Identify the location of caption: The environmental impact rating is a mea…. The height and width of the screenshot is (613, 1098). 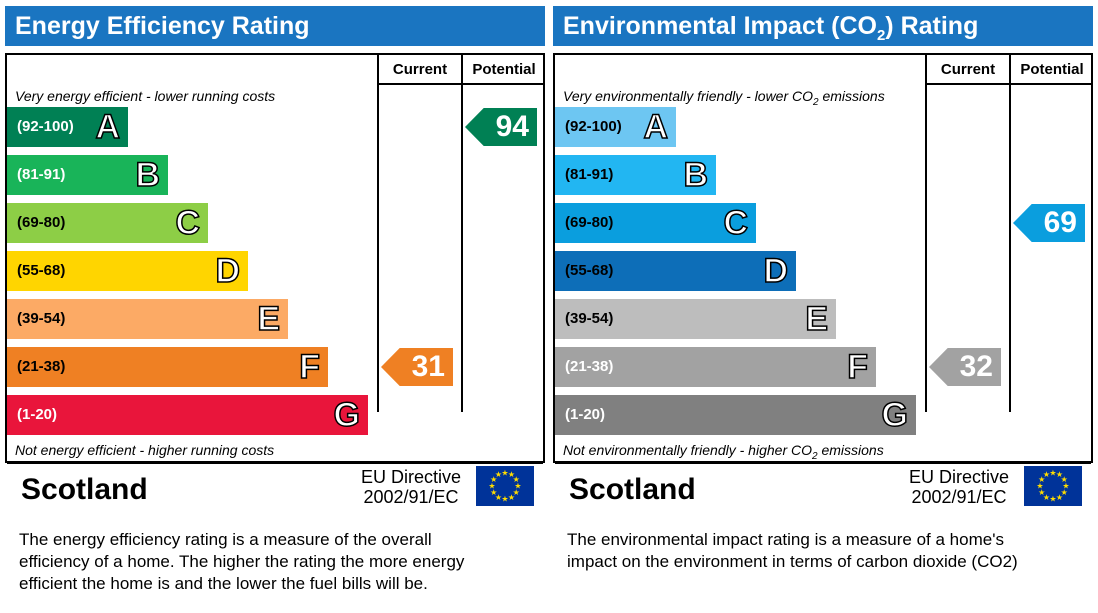
(792, 550).